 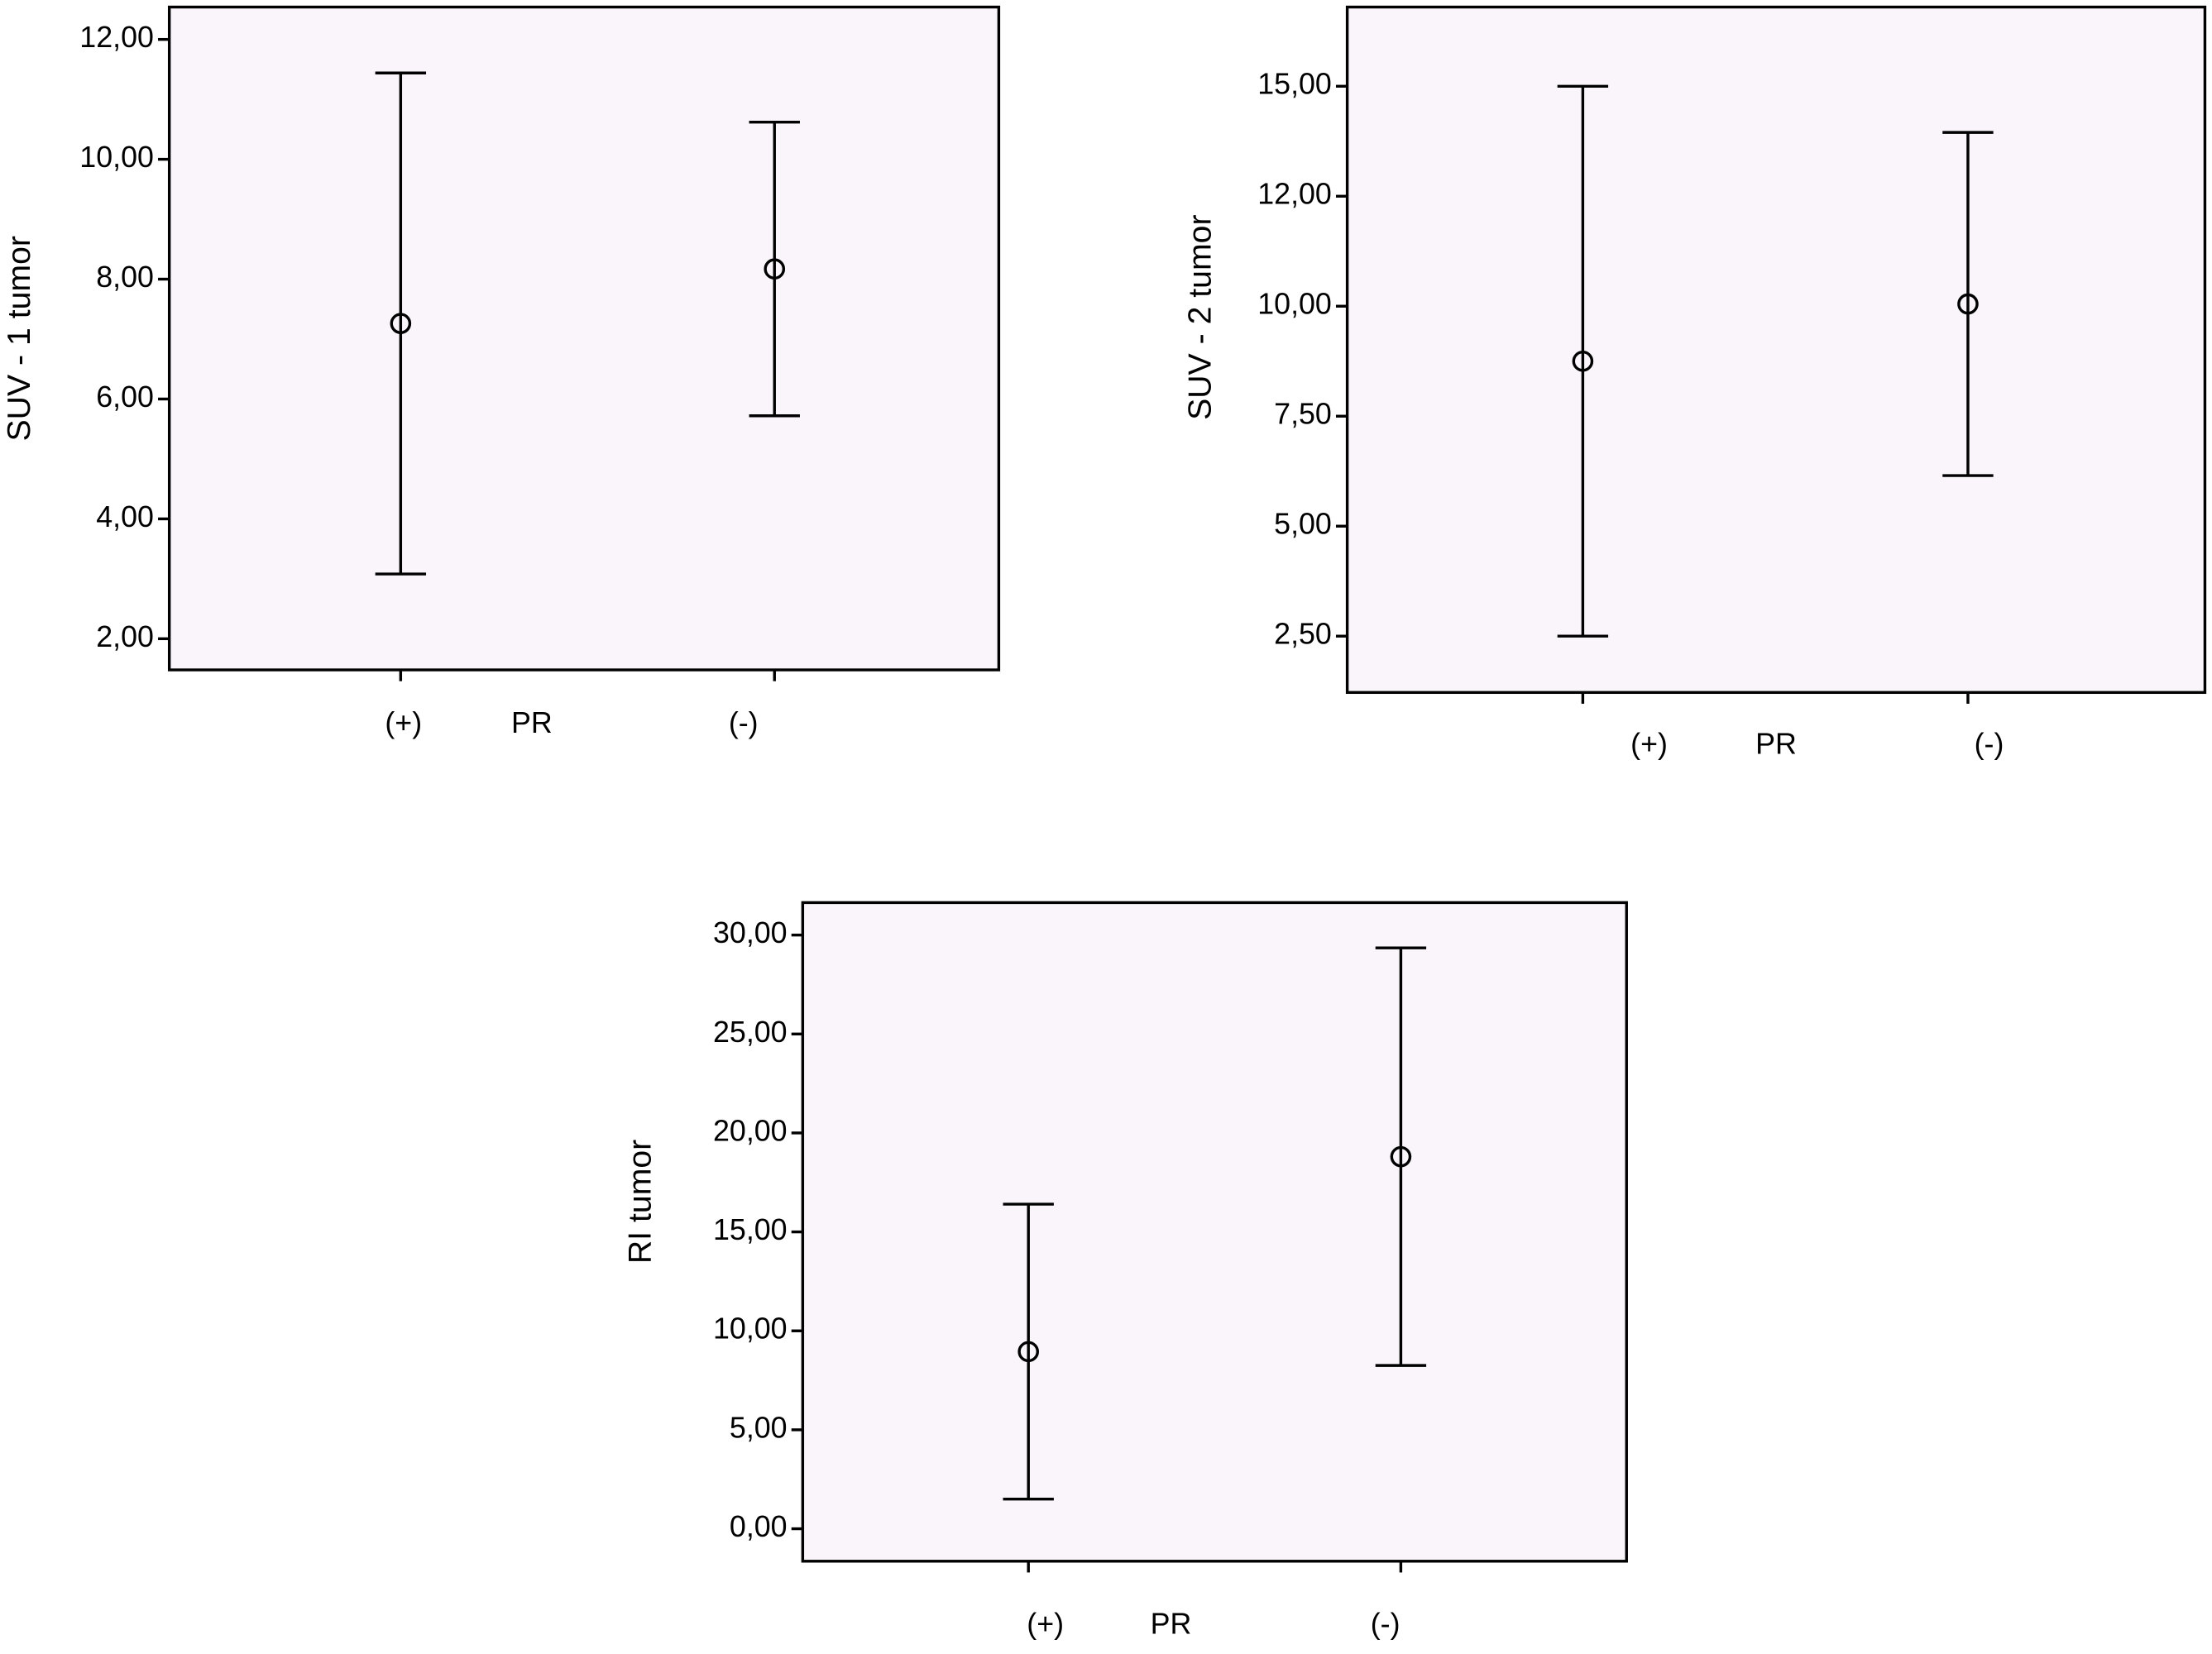 What do you see at coordinates (1214, 1232) in the screenshot?
I see `plot-area` at bounding box center [1214, 1232].